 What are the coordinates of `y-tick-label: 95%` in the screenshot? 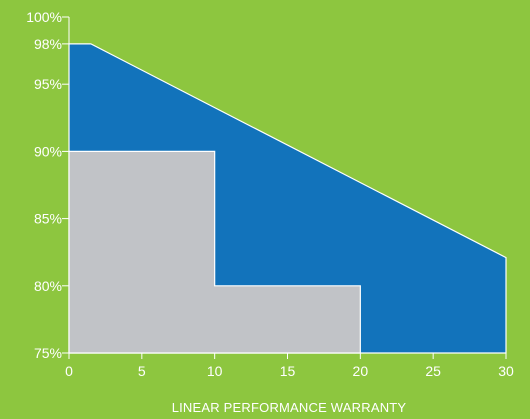 It's located at (48, 84).